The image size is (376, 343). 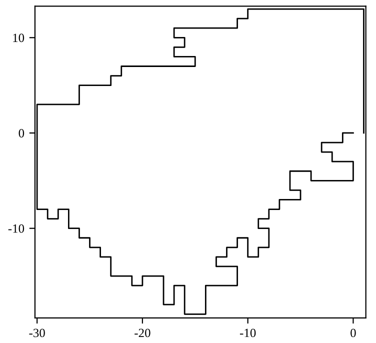 What do you see at coordinates (16, 228) in the screenshot?
I see `y-tick-label: -10` at bounding box center [16, 228].